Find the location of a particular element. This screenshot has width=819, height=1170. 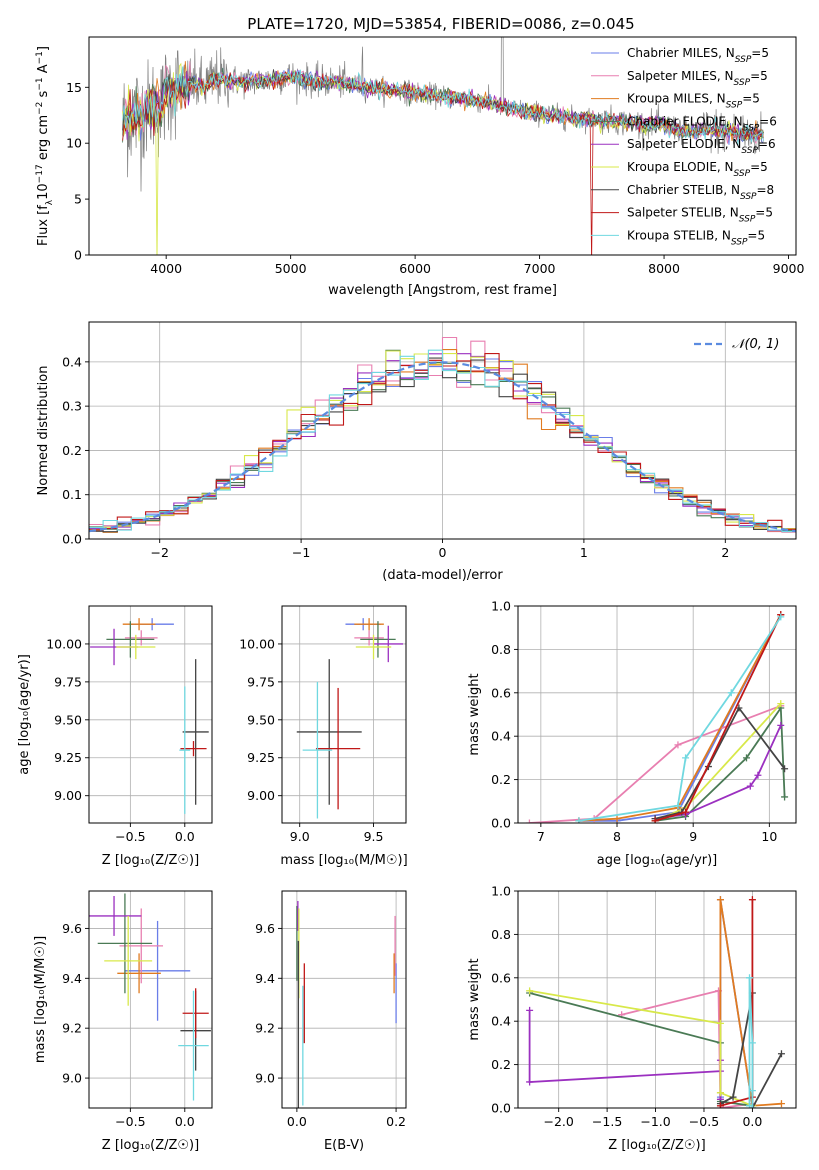

spectrum-legend-label: Kroupa ELODIE, NSSP=5 is located at coordinates (697, 169).